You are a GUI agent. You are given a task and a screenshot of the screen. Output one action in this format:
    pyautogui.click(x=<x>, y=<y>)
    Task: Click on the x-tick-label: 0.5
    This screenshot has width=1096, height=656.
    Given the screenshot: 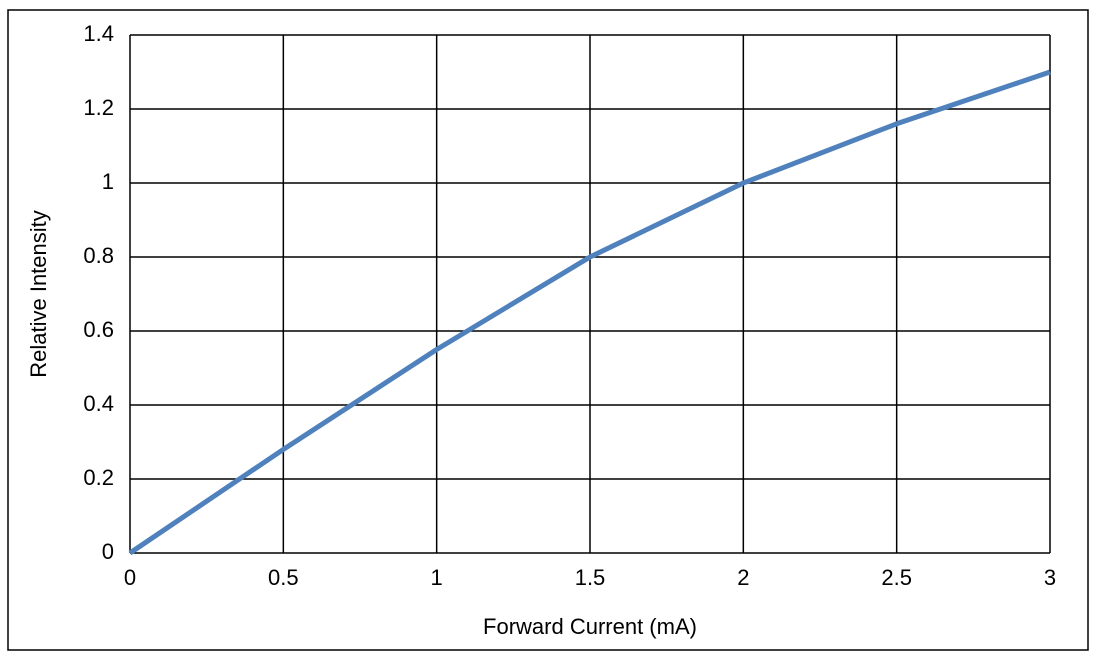 What is the action you would take?
    pyautogui.click(x=283, y=577)
    